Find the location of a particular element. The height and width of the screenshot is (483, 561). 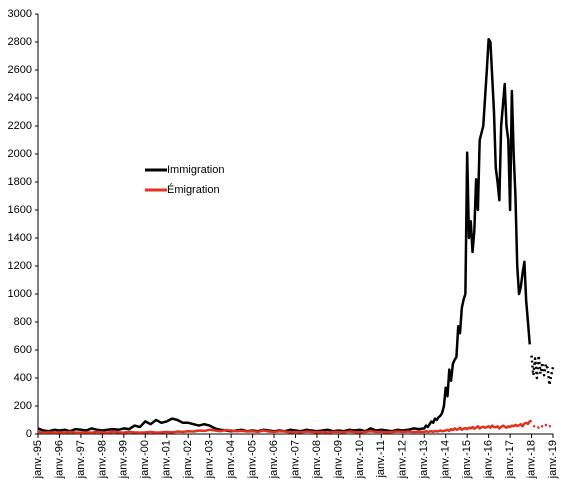

x-tick-label: janv.-08 is located at coordinates (317, 459).